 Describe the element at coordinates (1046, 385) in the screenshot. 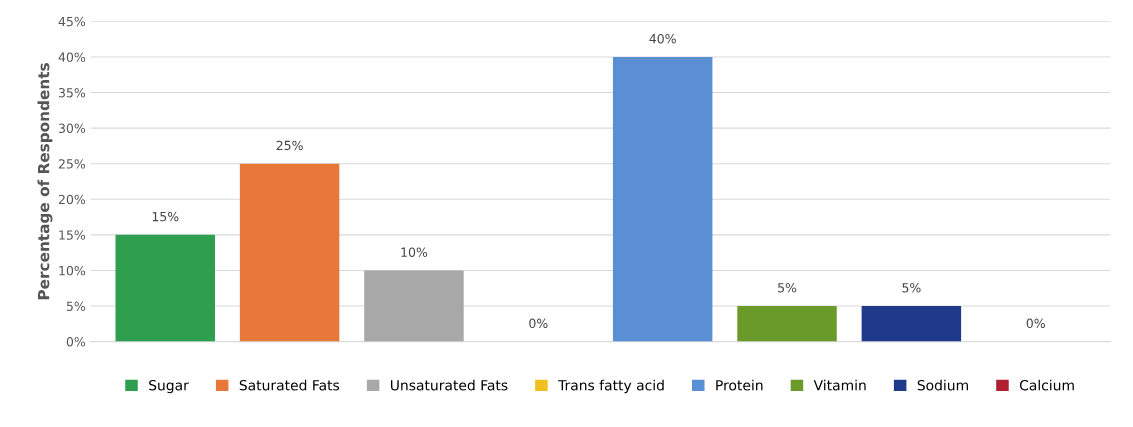

I see `legend-label: Calcium` at that location.